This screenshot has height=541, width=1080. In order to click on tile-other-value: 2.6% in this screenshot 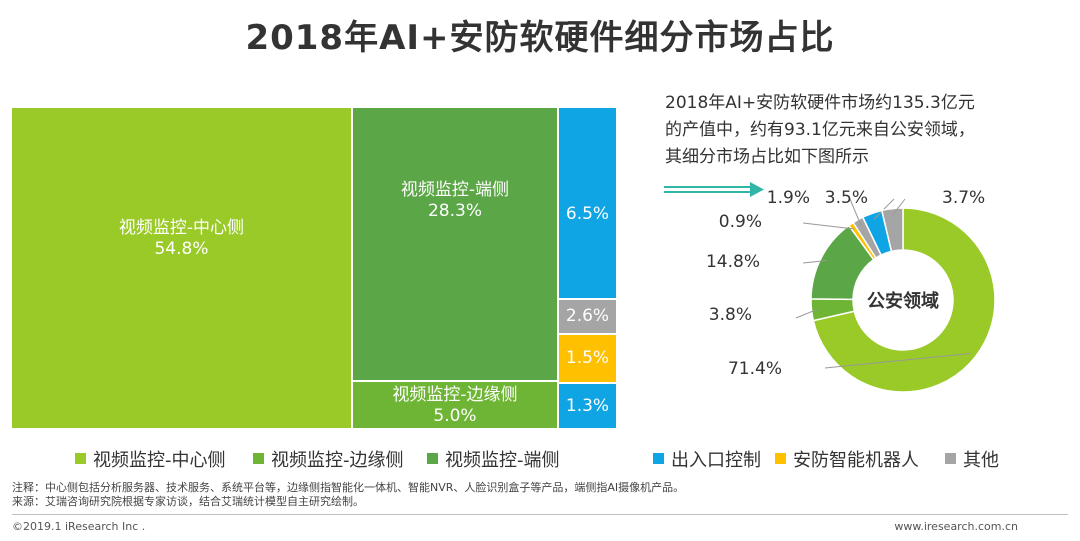, I will do `click(587, 316)`.